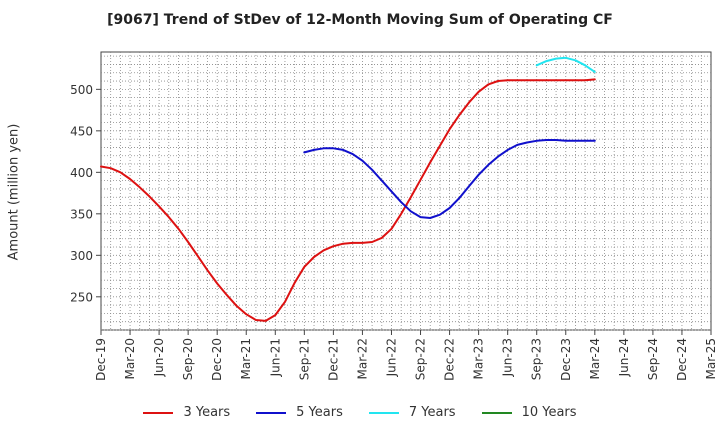  Describe the element at coordinates (391, 357) in the screenshot. I see `x-tick-label: Jun-22` at that location.